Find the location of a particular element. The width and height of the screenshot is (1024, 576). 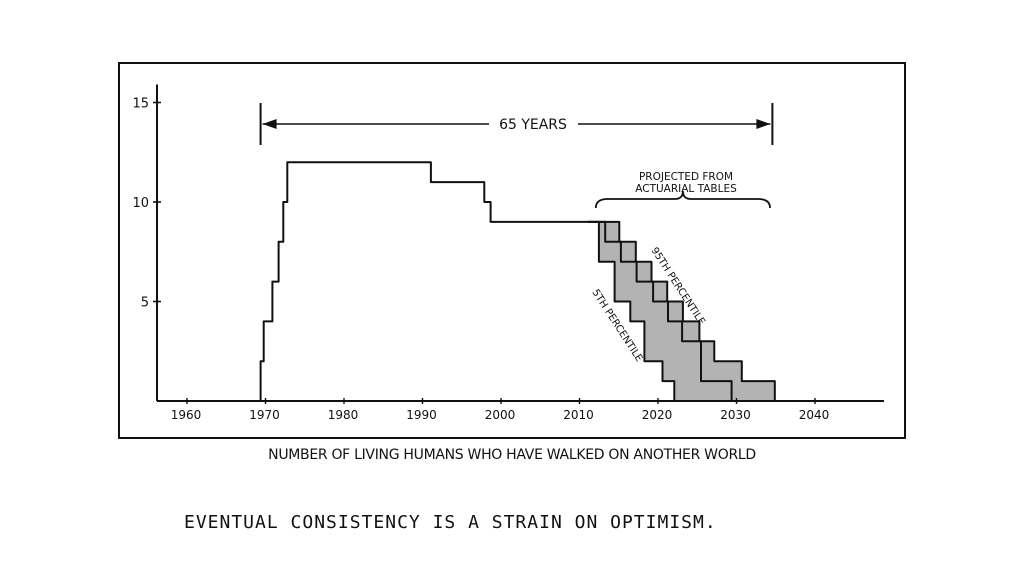

projection-brace is located at coordinates (682, 199).